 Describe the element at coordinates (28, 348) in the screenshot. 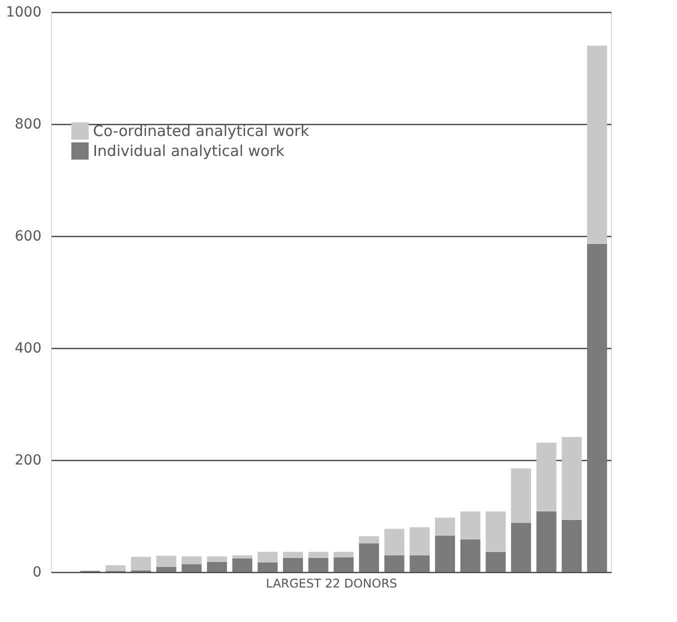

I see `y-tick-label: 400` at that location.